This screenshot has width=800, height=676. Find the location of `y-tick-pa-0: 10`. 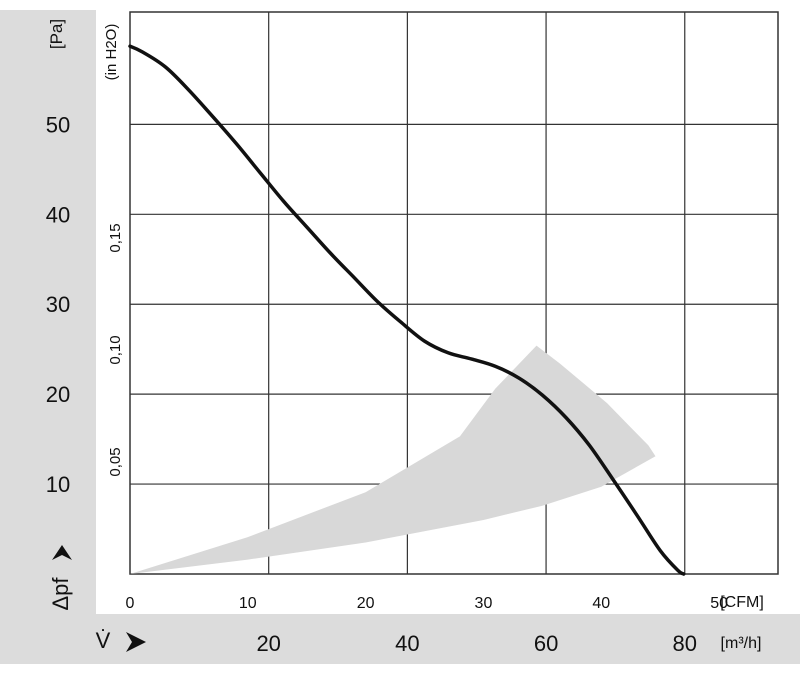

y-tick-pa-0: 10 is located at coordinates (58, 484).